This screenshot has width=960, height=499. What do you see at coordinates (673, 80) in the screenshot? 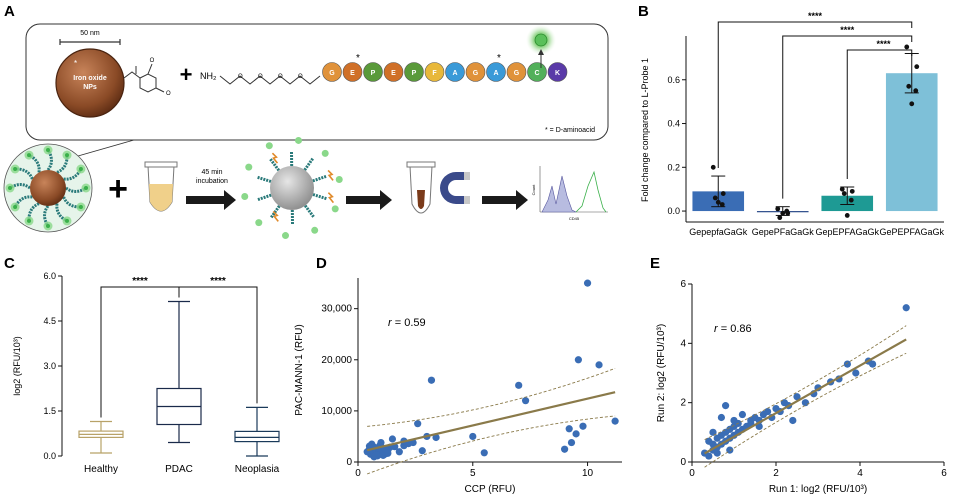
I see `y-tick-label: 0.6` at bounding box center [673, 80].